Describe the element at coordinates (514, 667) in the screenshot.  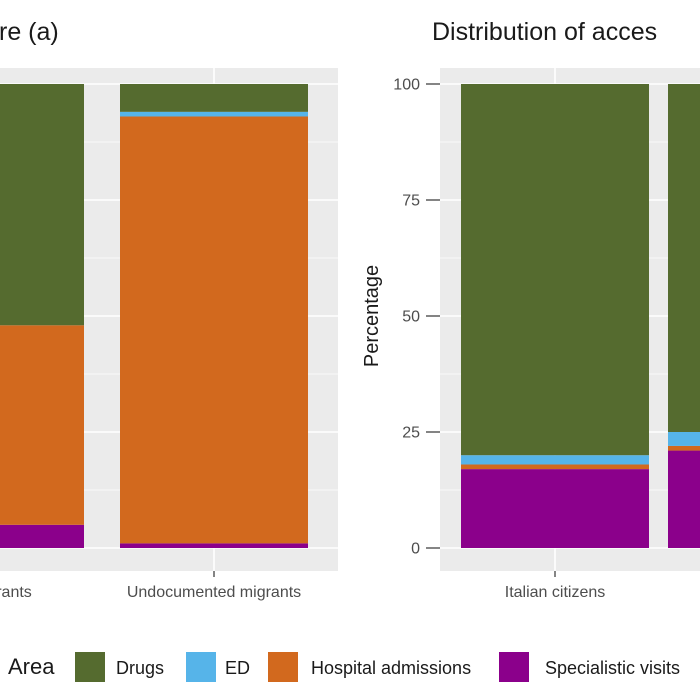
I see `legend-key-specialistic-visits` at that location.